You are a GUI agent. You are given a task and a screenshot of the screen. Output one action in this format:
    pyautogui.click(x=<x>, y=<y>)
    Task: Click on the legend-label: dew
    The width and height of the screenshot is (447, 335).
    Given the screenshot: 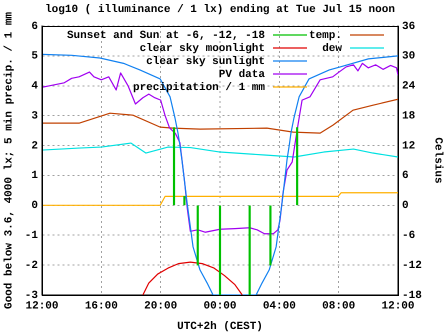 What is the action you would take?
    pyautogui.click(x=332, y=48)
    